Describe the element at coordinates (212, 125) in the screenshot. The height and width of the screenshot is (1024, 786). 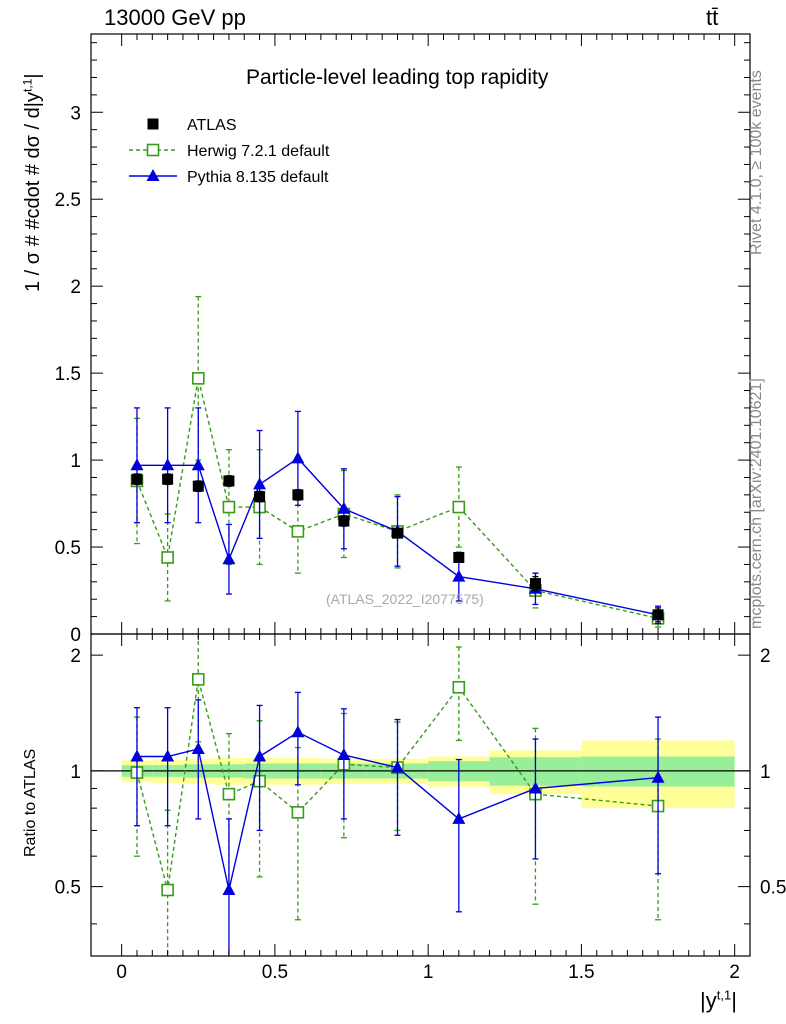
I see `legend-atlas-label: ATLAS` at that location.